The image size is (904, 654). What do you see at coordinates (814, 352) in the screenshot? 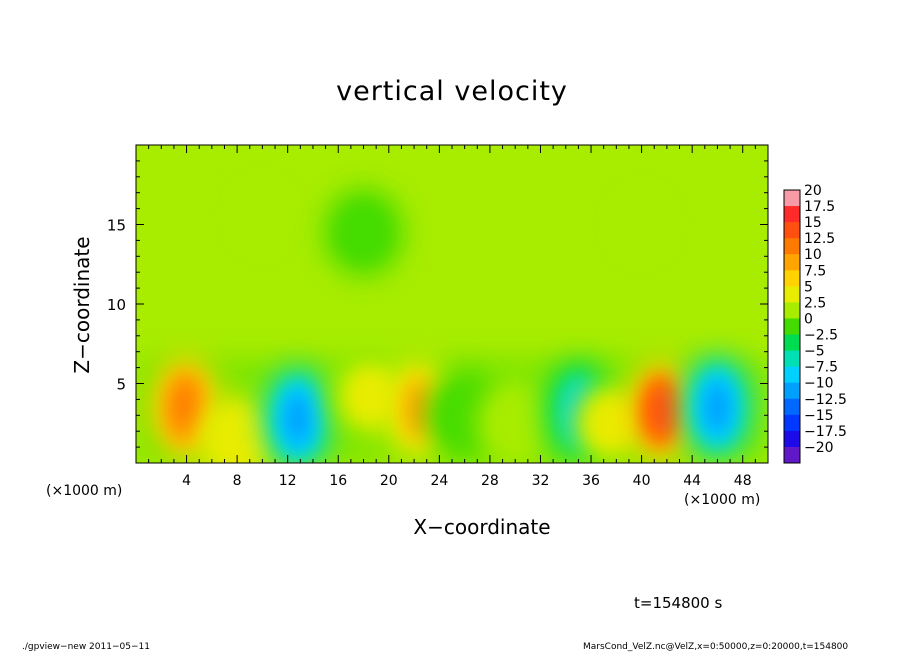
I see `colorbar-label: −5` at bounding box center [814, 352].